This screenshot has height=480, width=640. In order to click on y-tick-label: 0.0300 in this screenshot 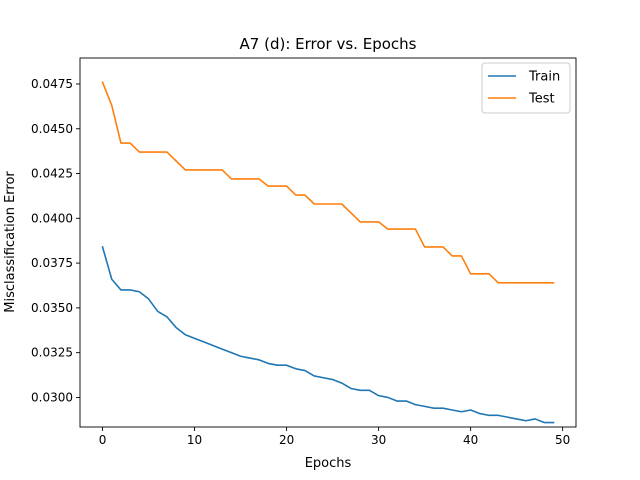, I will do `click(52, 397)`.